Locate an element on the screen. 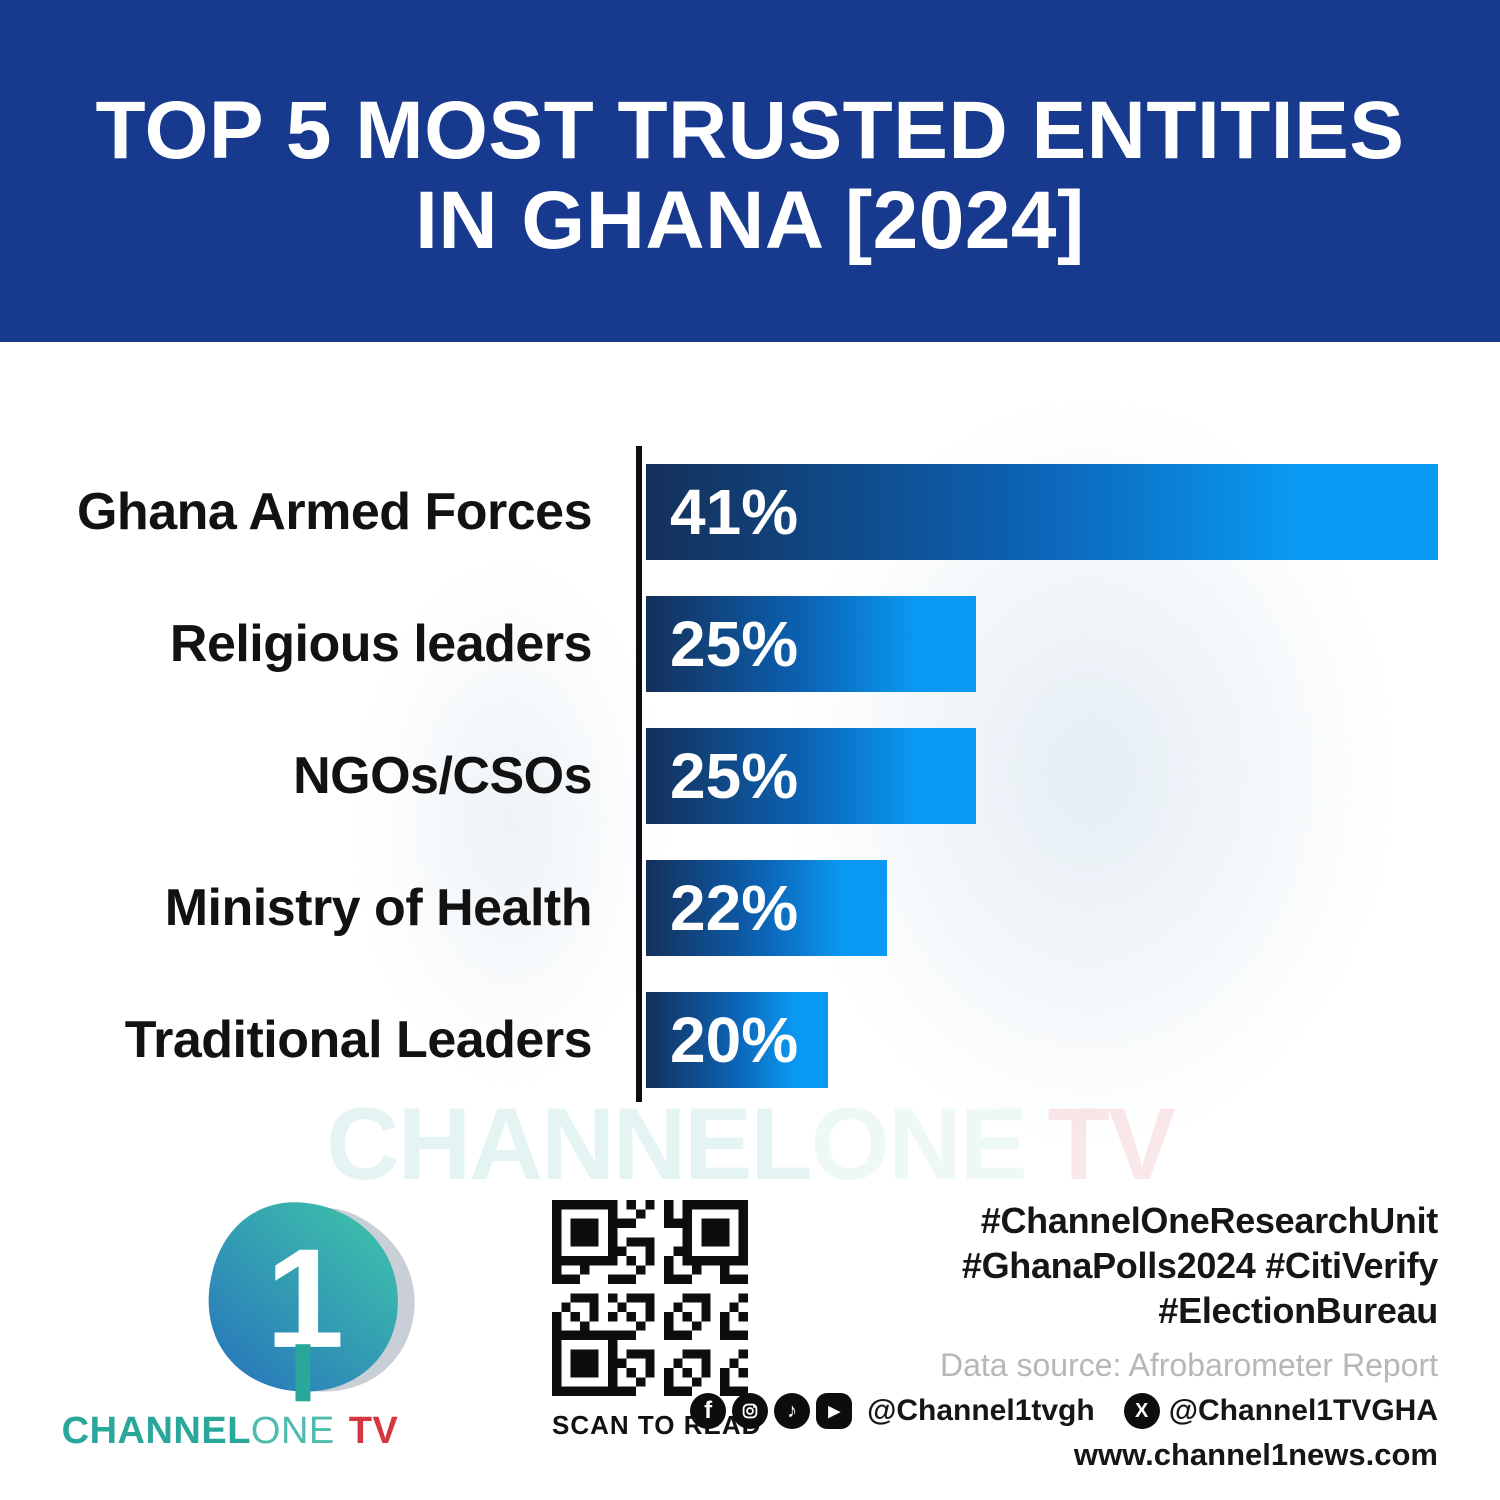  value-label: 41% is located at coordinates (734, 512).